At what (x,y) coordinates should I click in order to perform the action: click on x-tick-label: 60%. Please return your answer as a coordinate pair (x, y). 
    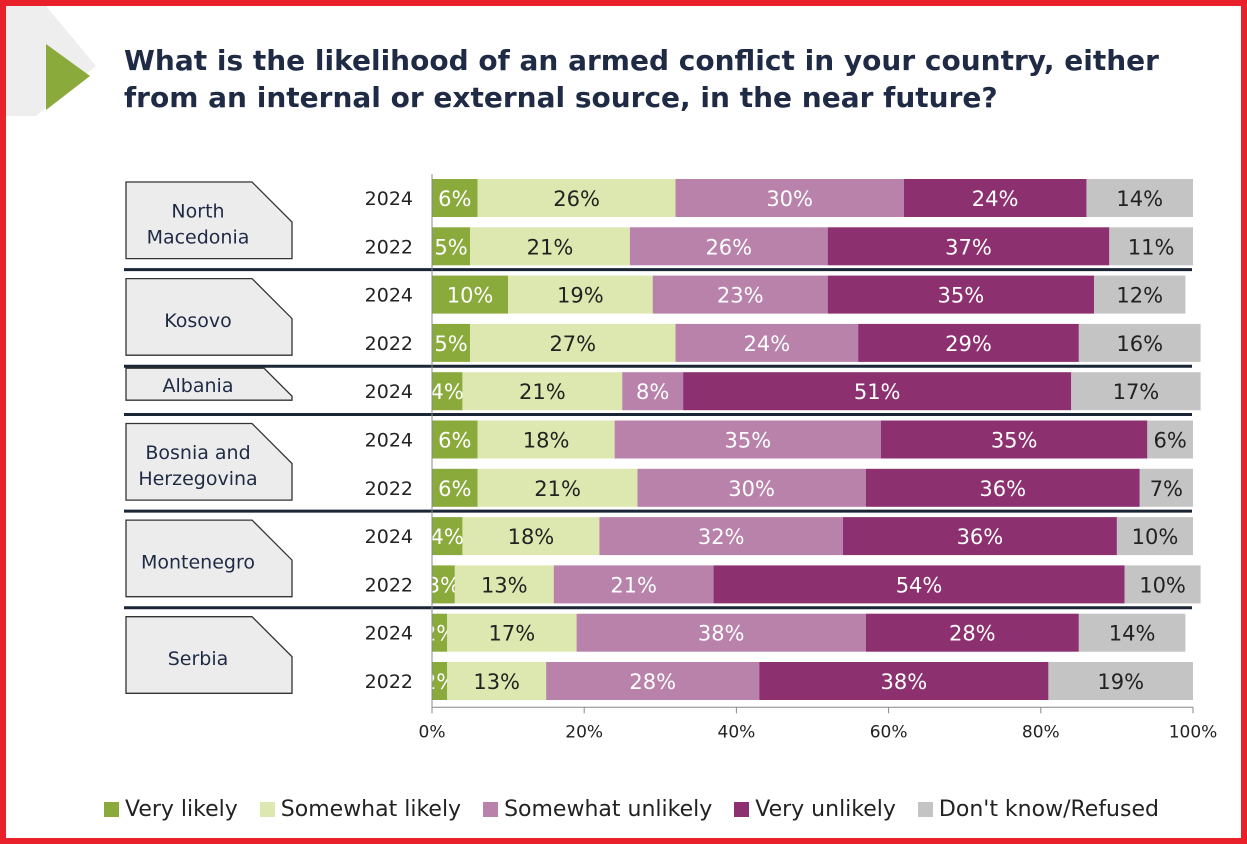
    Looking at the image, I should click on (889, 732).